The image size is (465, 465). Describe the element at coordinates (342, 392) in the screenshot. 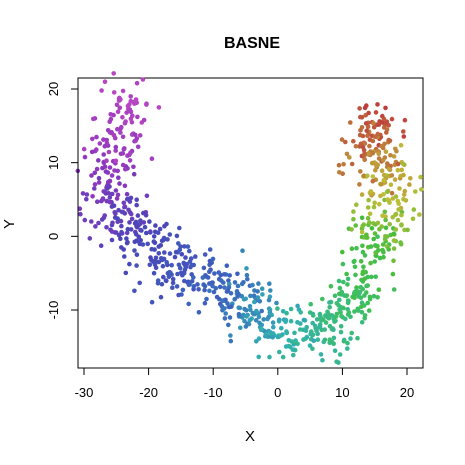

I see `x-tick-label: 10` at that location.